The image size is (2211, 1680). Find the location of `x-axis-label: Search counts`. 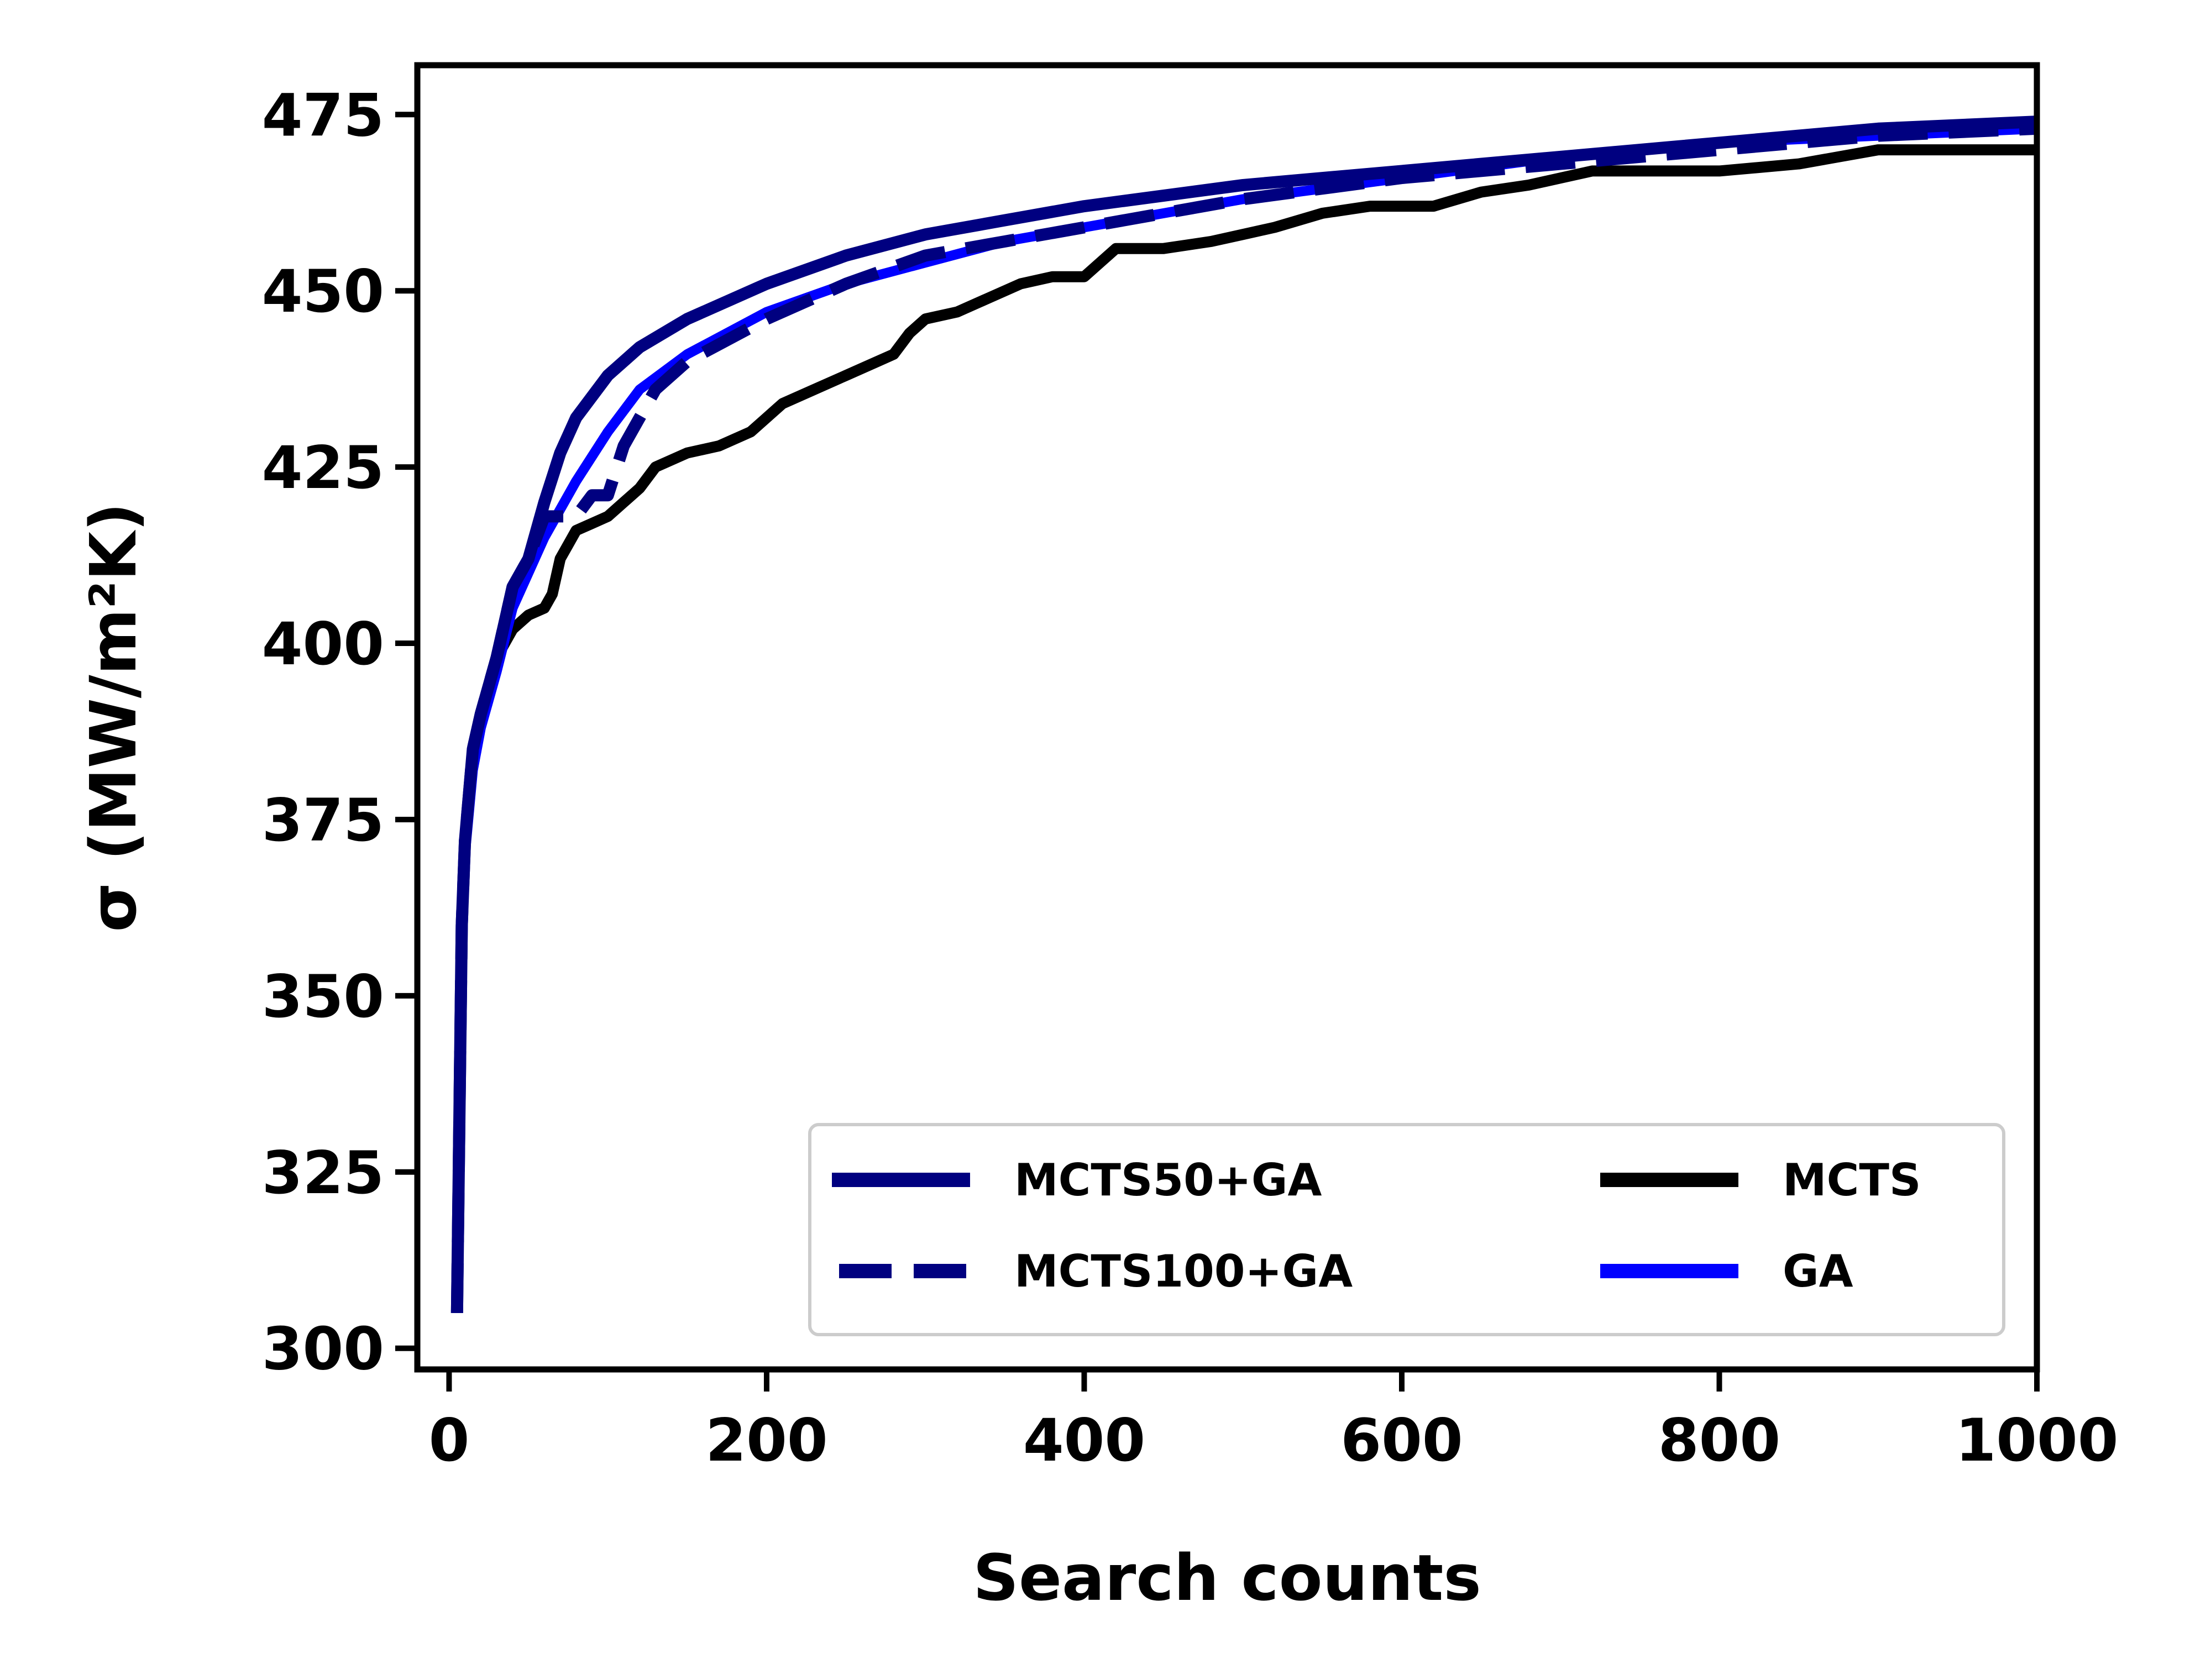

x-axis-label: Search counts is located at coordinates (1227, 1578).